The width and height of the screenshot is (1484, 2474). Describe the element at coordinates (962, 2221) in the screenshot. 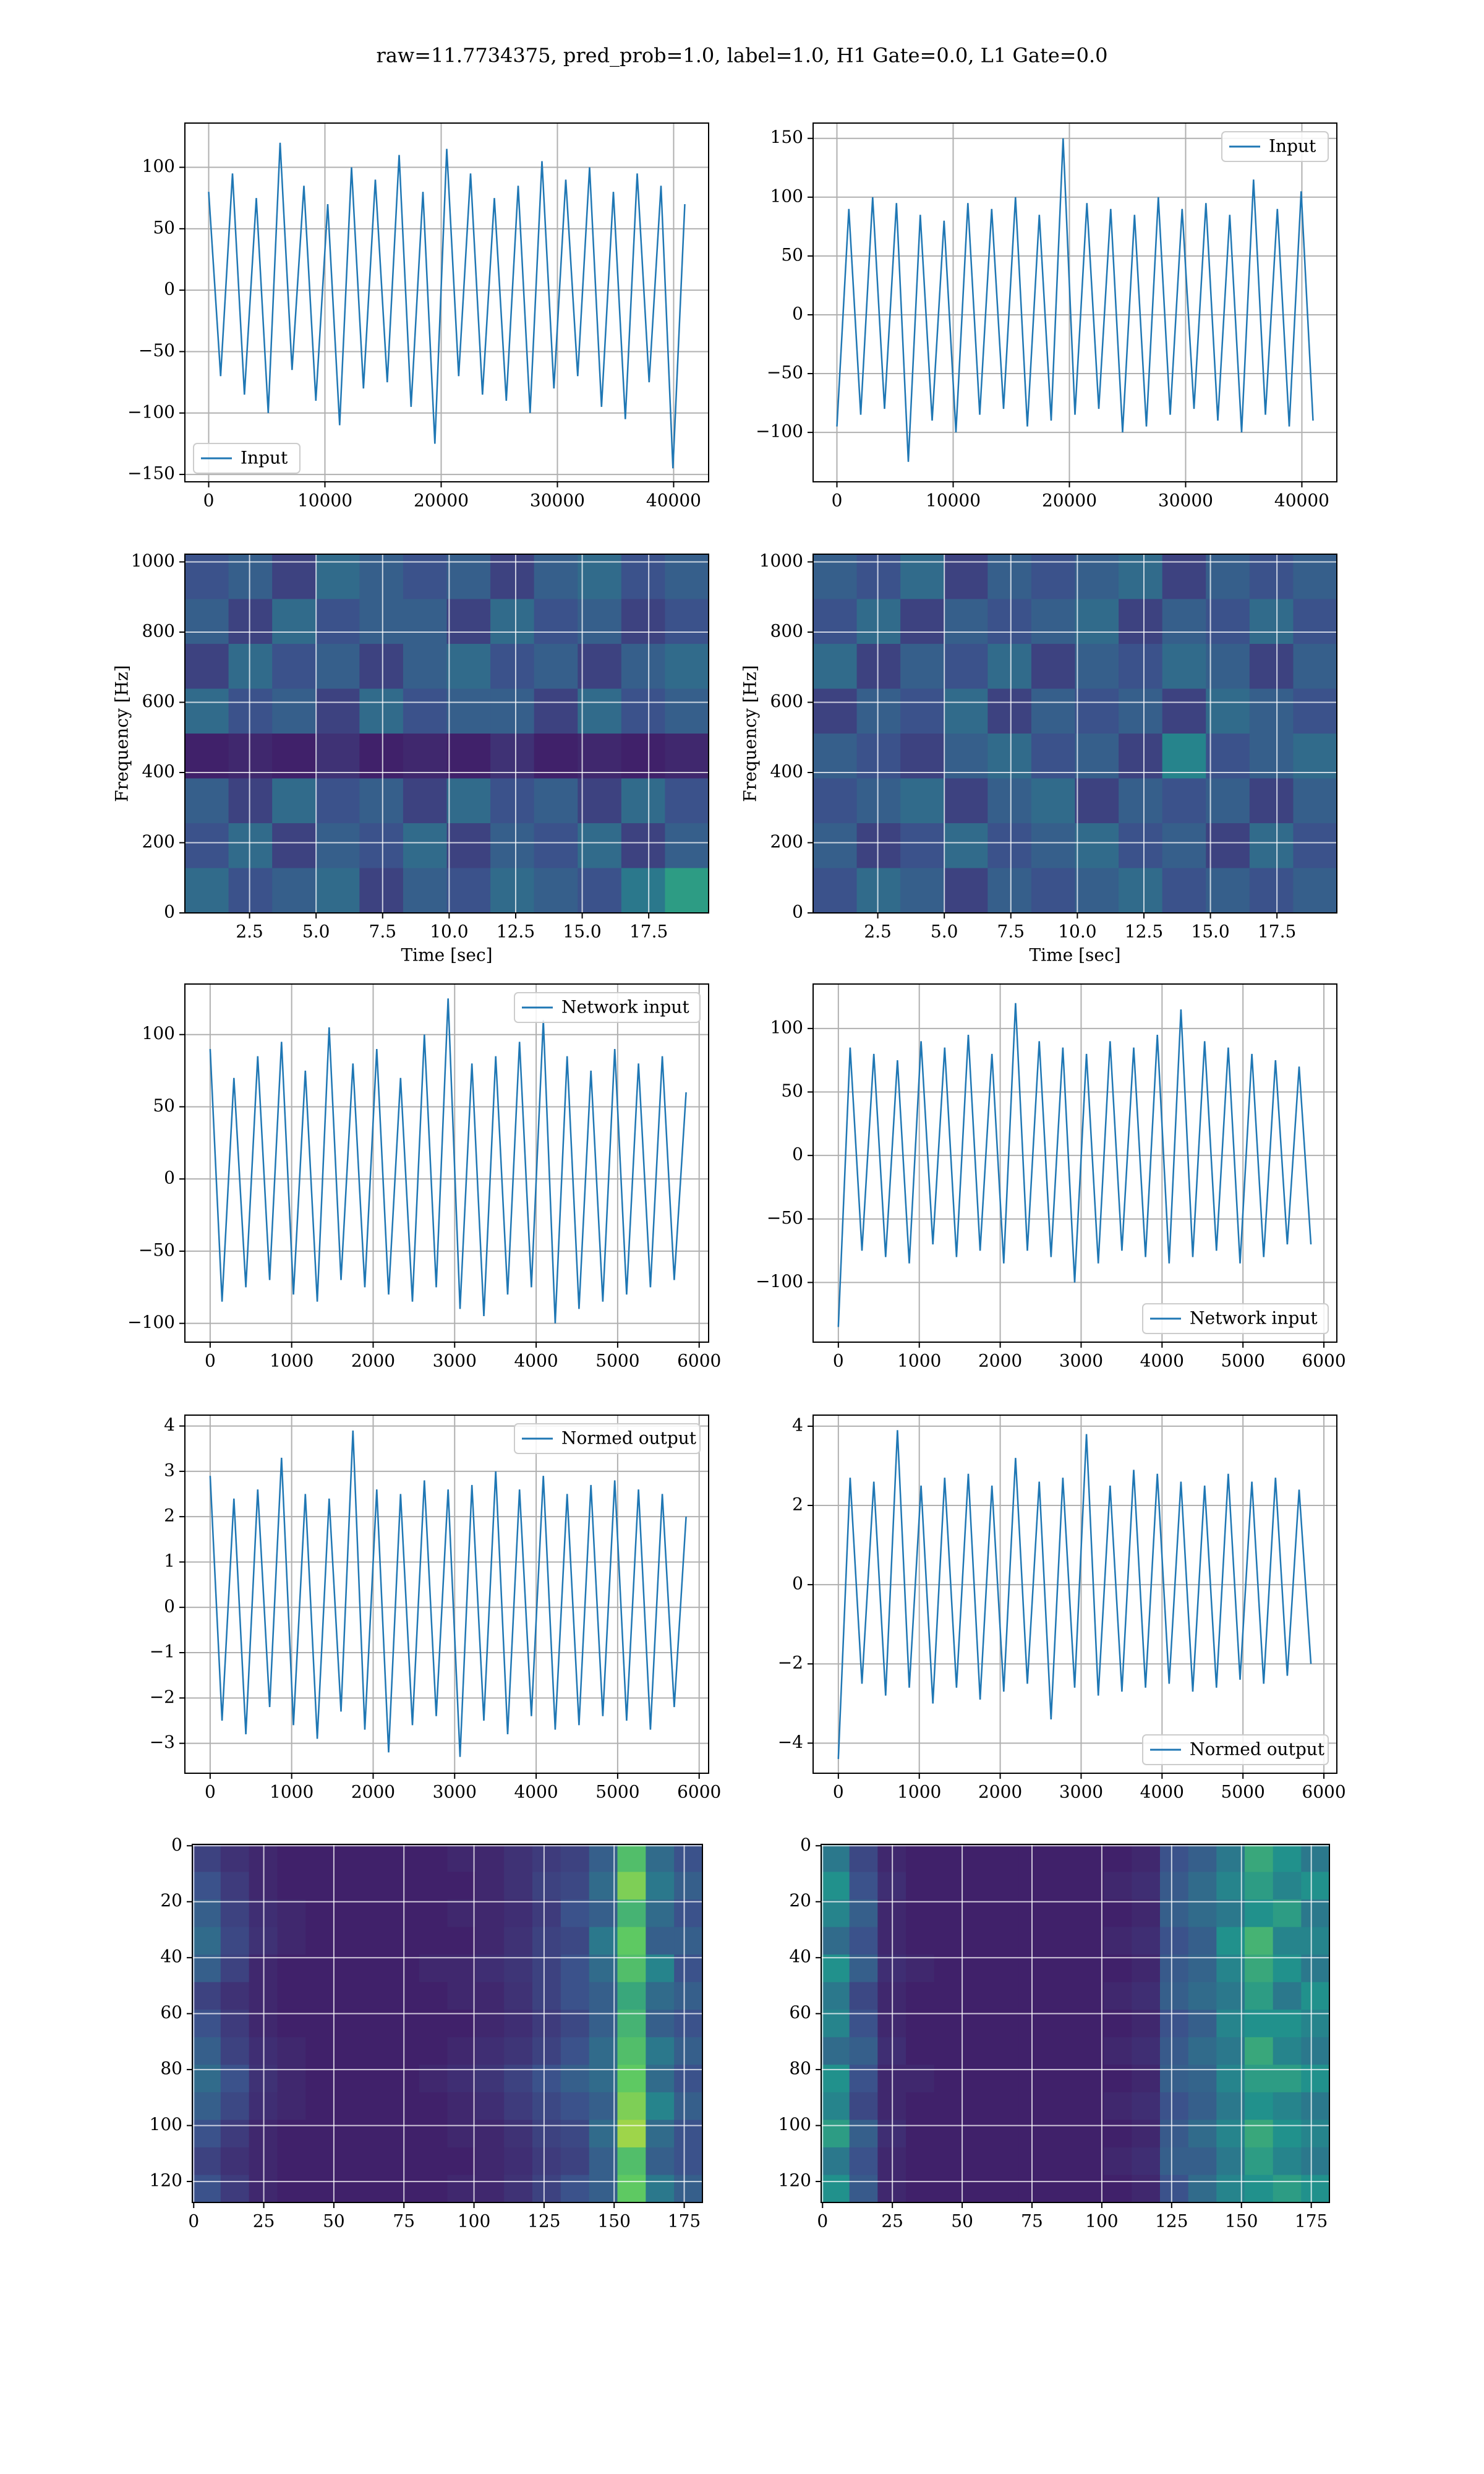

I see `x-tick-label: 50` at that location.